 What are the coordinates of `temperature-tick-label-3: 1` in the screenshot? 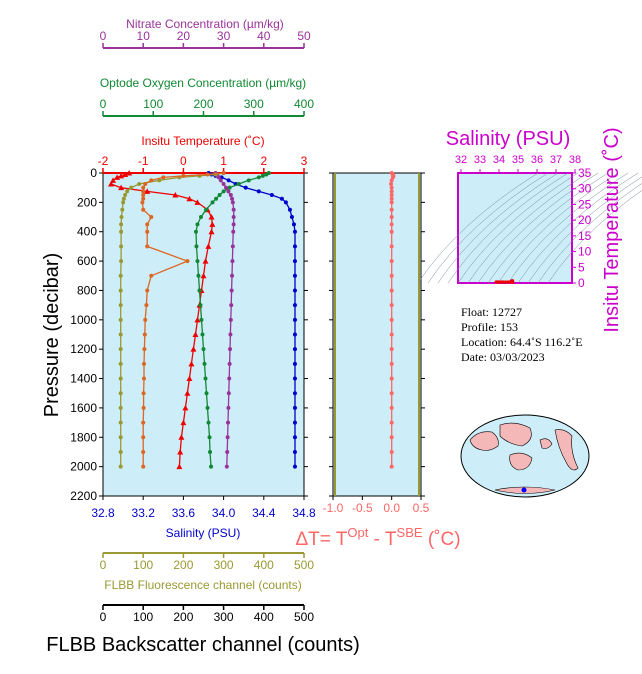 It's located at (223, 161).